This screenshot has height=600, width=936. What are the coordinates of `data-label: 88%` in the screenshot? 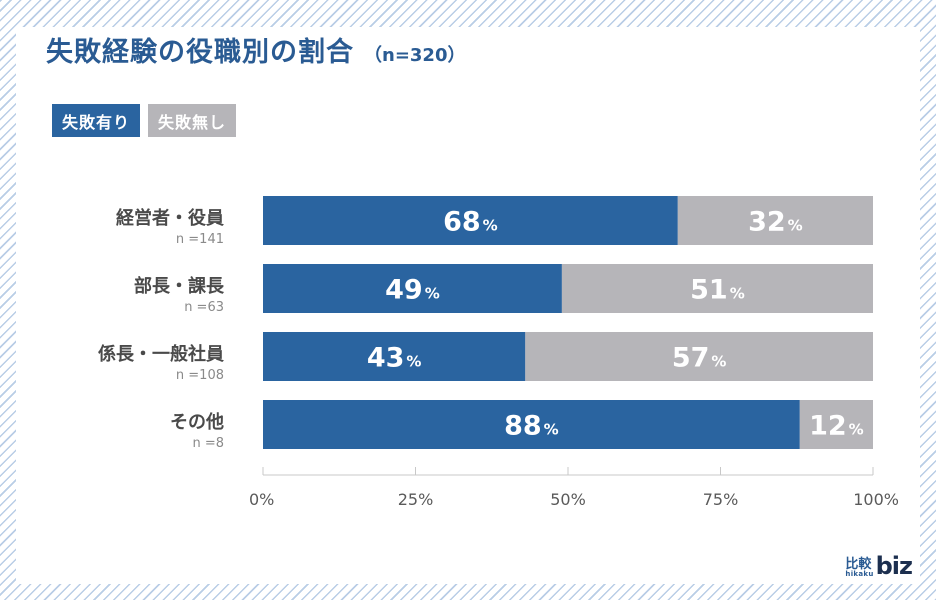 It's located at (531, 426).